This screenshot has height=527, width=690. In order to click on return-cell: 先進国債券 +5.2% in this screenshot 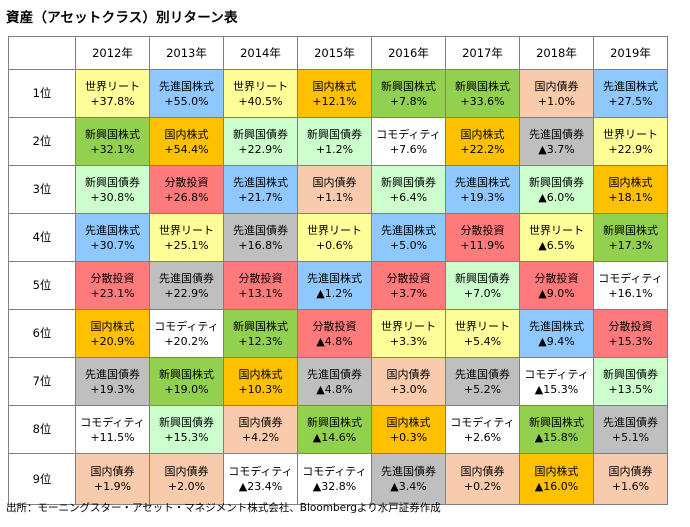, I will do `click(482, 381)`.